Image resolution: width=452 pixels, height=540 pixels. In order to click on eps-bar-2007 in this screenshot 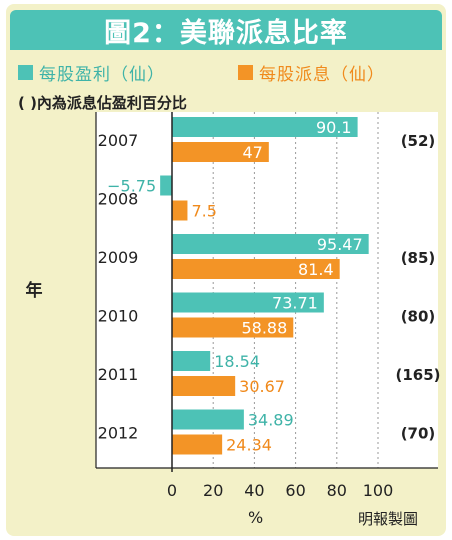, I will do `click(265, 127)`.